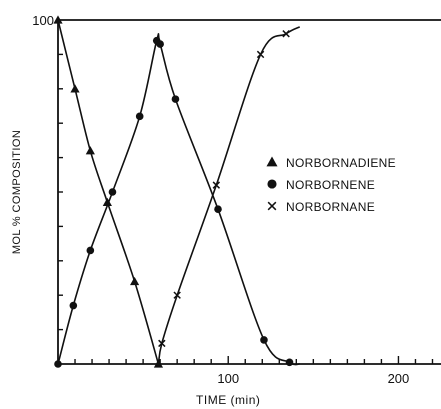  I want to click on legend: NORBORNADIENE NORBORNENE NORBORNANE, so click(331, 185).